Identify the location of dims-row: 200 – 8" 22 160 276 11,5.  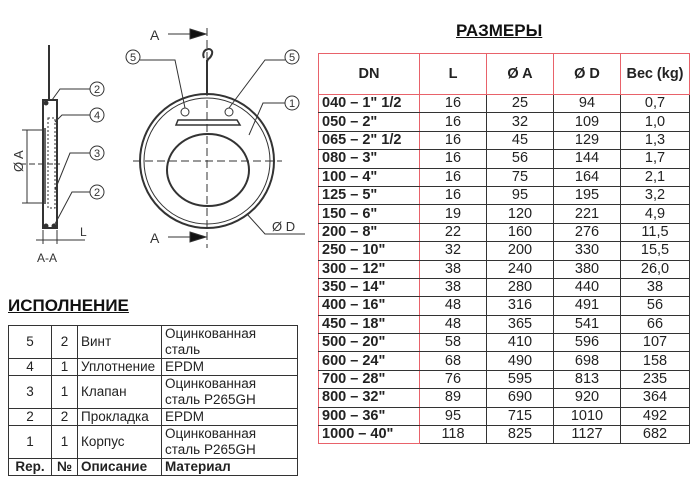
(504, 232).